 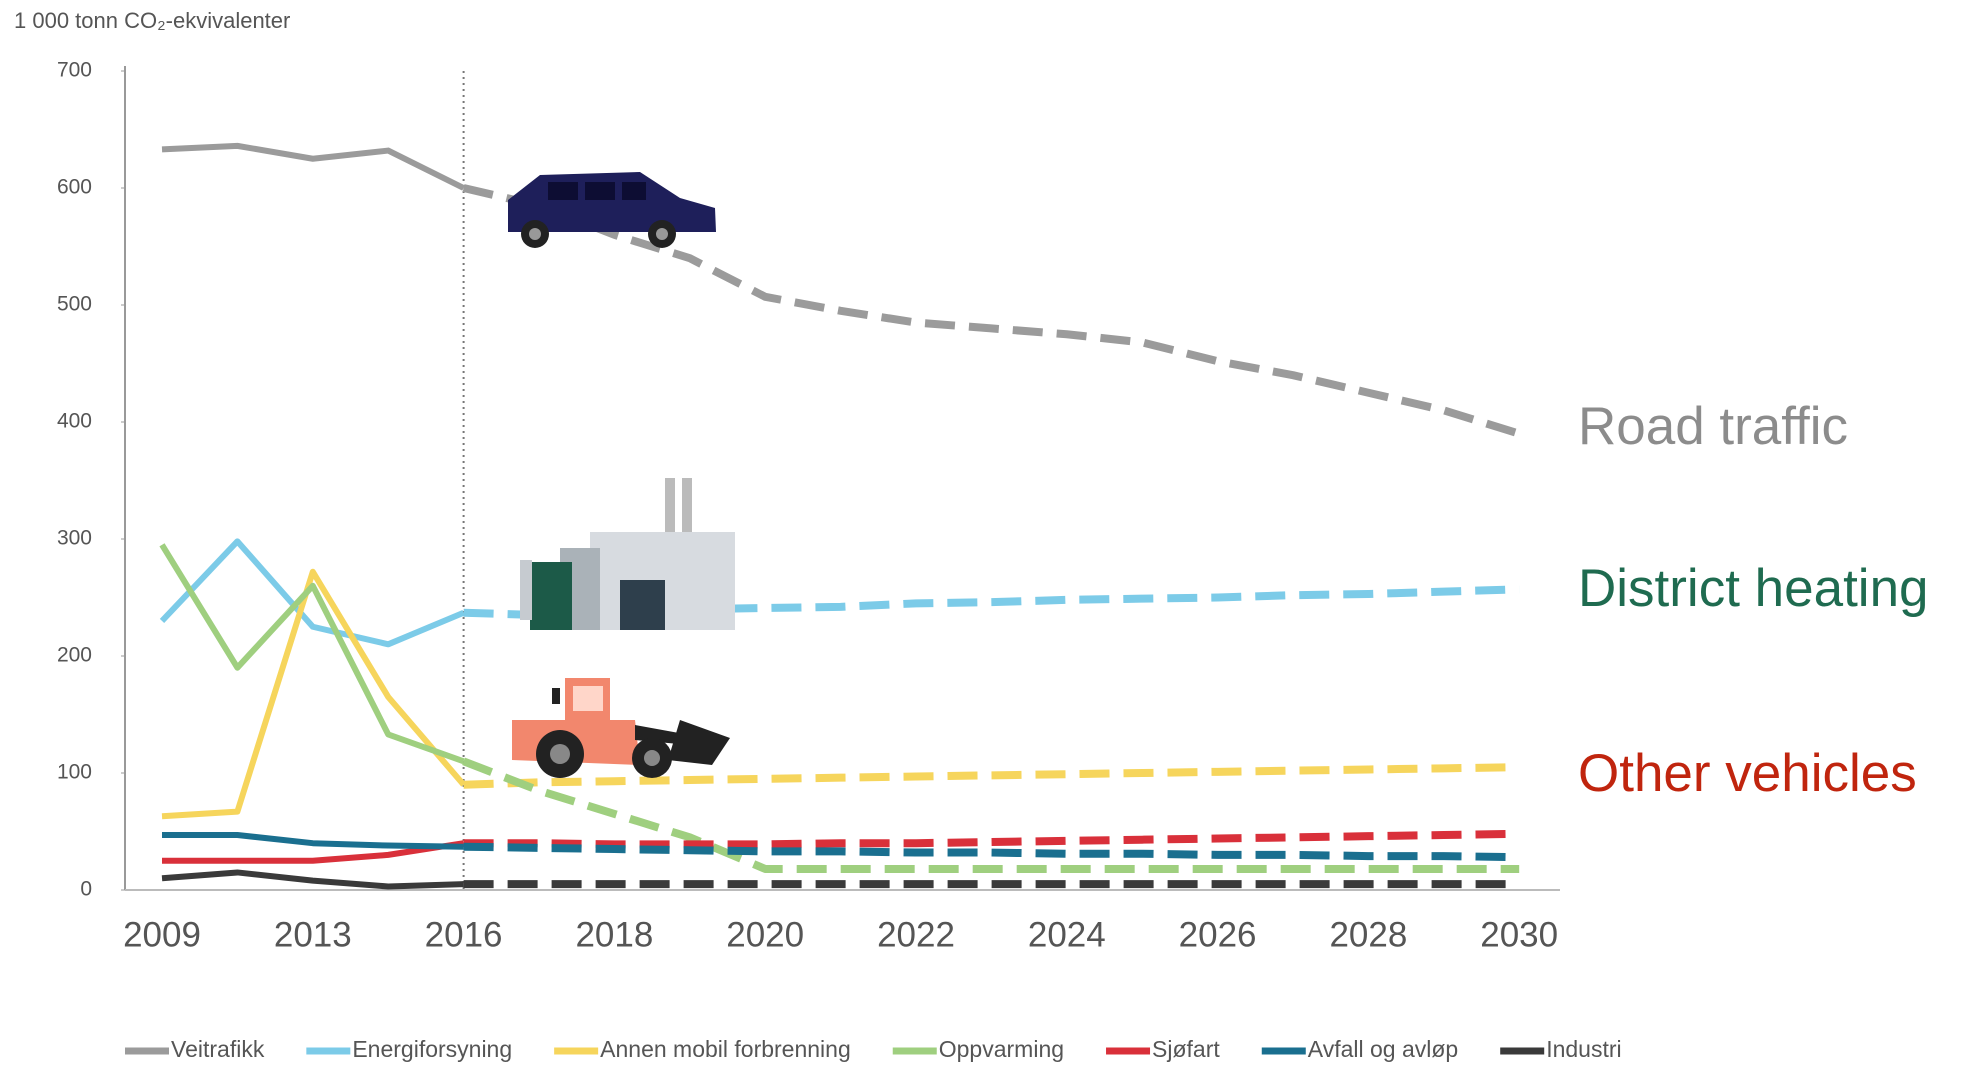 I want to click on x-tick-label: 2013, so click(x=313, y=934).